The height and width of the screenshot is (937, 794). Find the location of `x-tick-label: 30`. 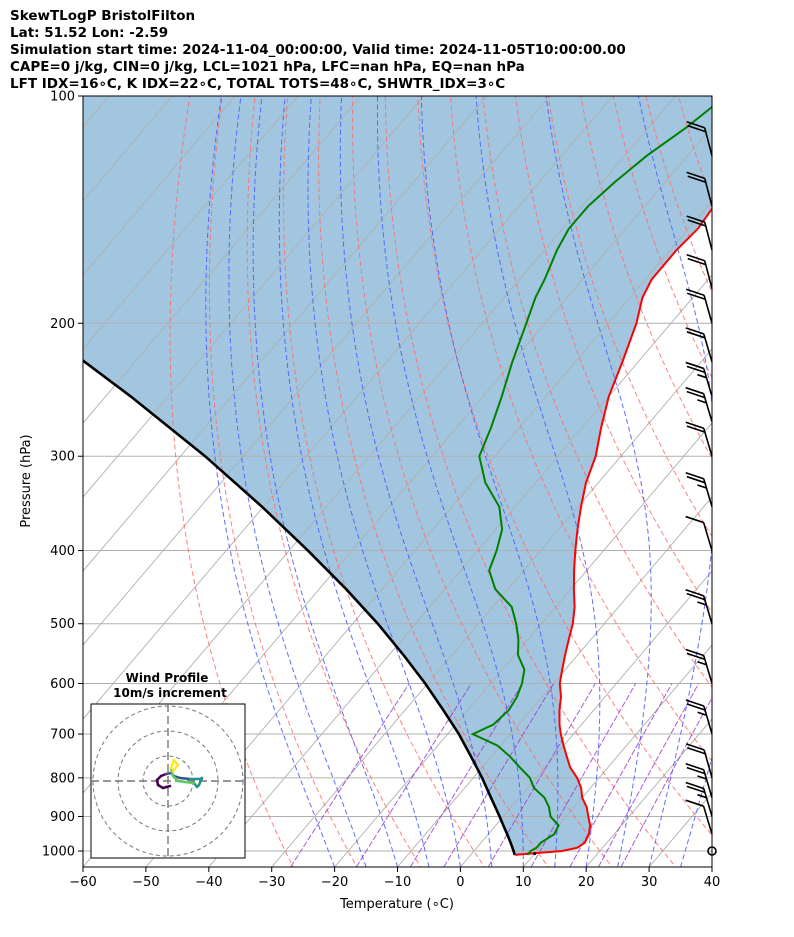

x-tick-label: 30 is located at coordinates (649, 882).